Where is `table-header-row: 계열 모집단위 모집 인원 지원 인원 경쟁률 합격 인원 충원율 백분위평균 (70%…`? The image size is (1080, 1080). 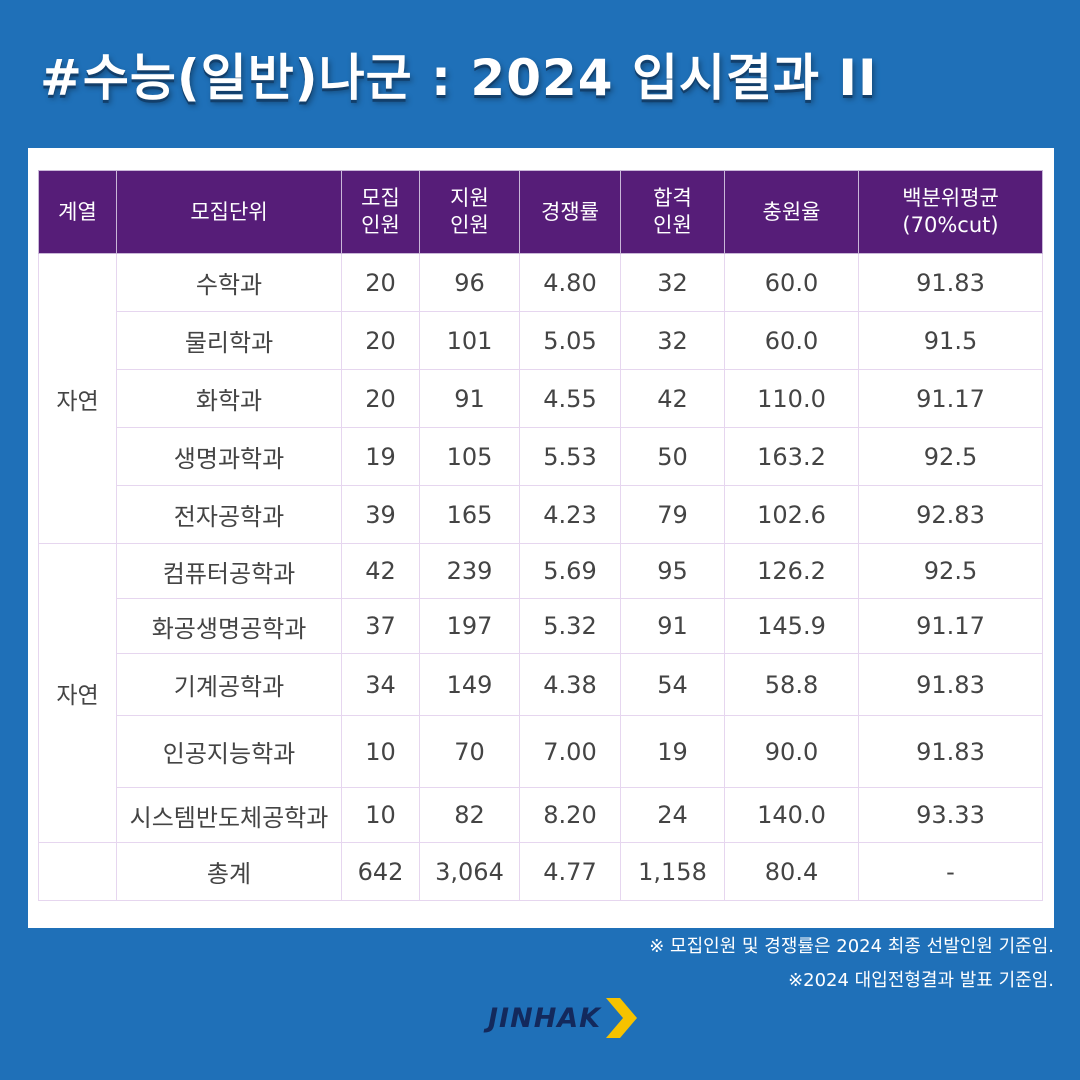
table-header-row: 계열 모집단위 모집 인원 지원 인원 경쟁률 합격 인원 충원율 백분위평균 (70%… is located at coordinates (540, 212).